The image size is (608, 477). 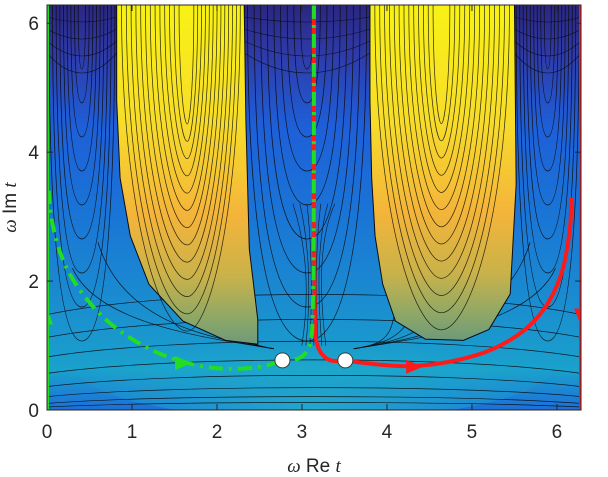 I want to click on x-tick-label: 2, so click(x=217, y=432).